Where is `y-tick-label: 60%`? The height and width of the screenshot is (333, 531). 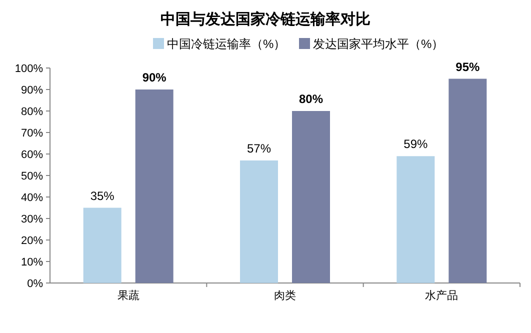 y-tick-label: 60% is located at coordinates (32, 155).